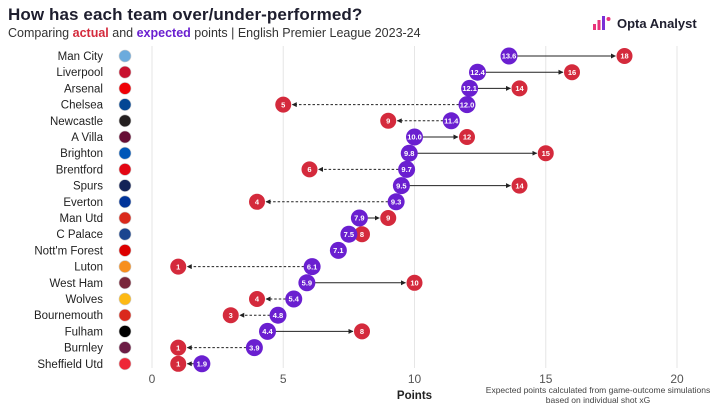 Image resolution: width=728 pixels, height=411 pixels. What do you see at coordinates (81, 154) in the screenshot?
I see `team-label: Brighton` at bounding box center [81, 154].